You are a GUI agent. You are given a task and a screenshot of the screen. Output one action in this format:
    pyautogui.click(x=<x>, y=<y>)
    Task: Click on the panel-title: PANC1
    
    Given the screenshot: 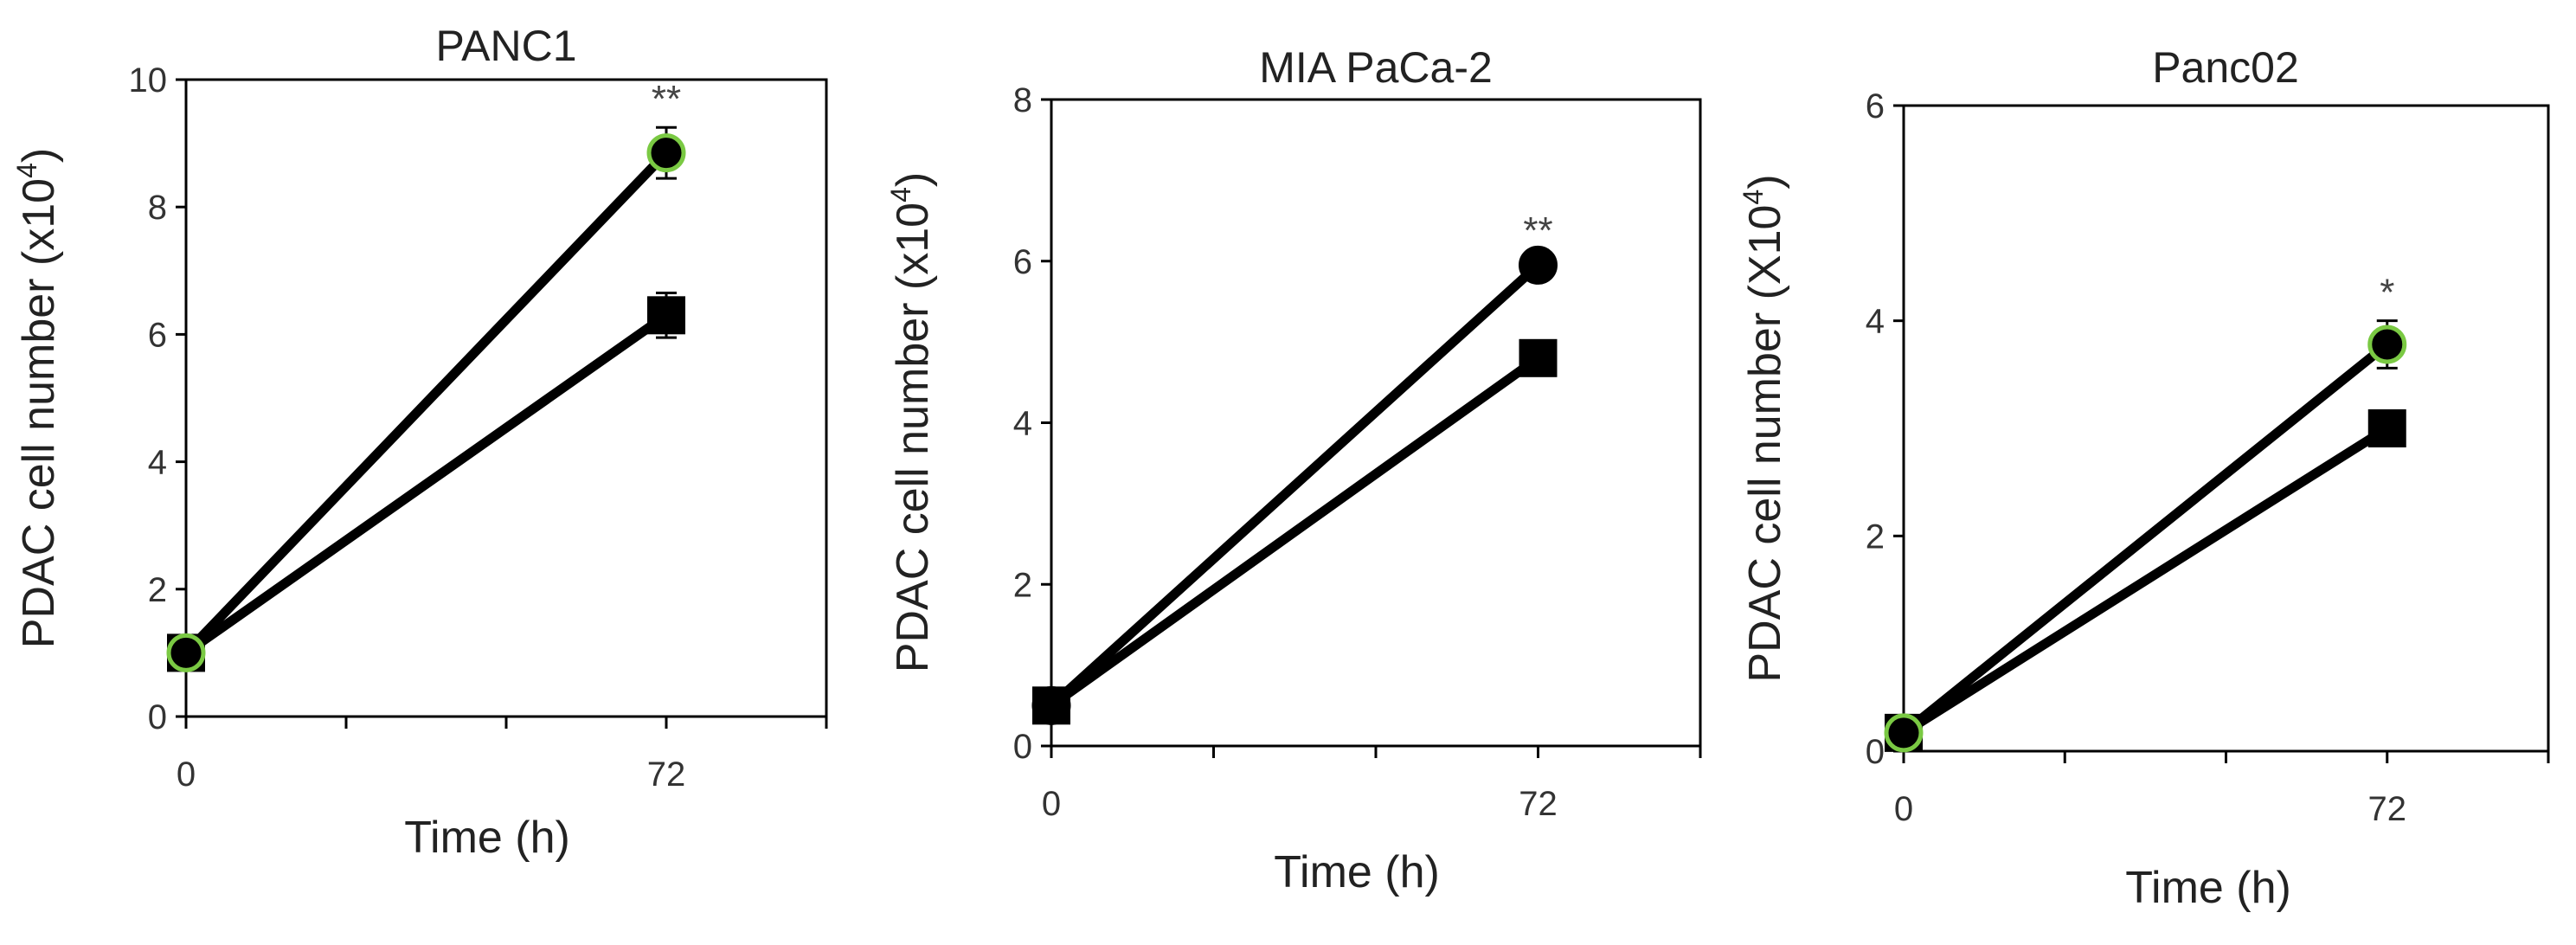 What is the action you would take?
    pyautogui.click(x=506, y=46)
    